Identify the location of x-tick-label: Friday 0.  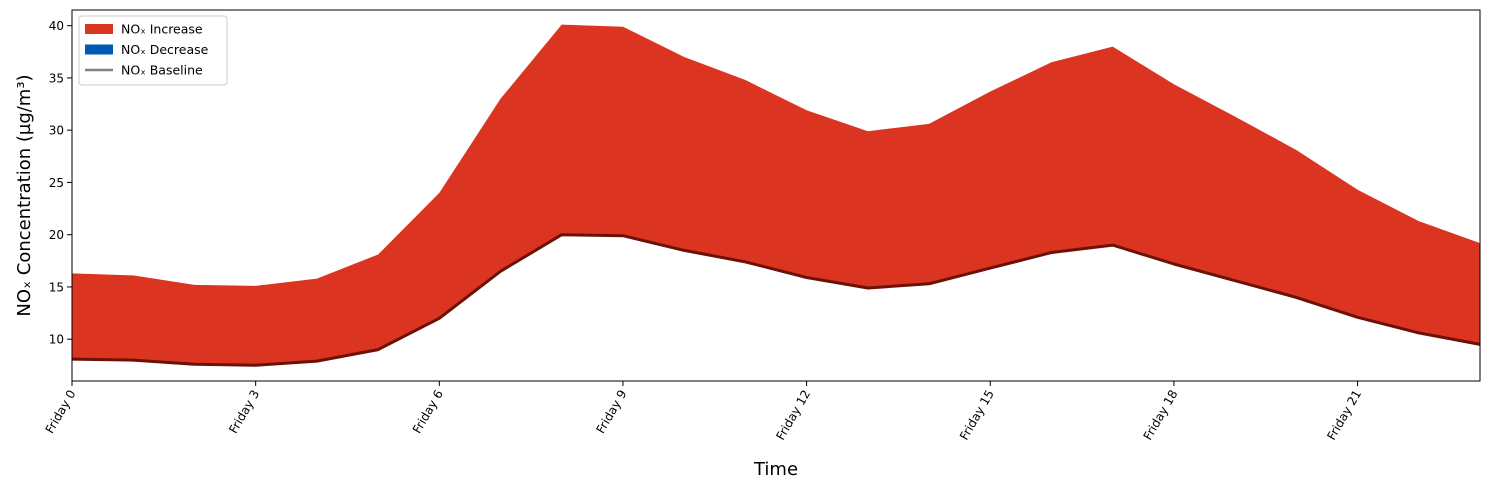
(61, 412).